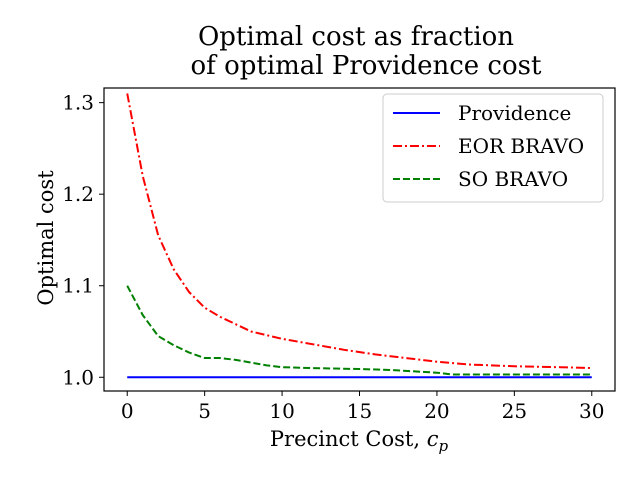 This screenshot has width=640, height=480. Describe the element at coordinates (356, 37) in the screenshot. I see `chart-title-line1: Optimal cost as fraction` at that location.